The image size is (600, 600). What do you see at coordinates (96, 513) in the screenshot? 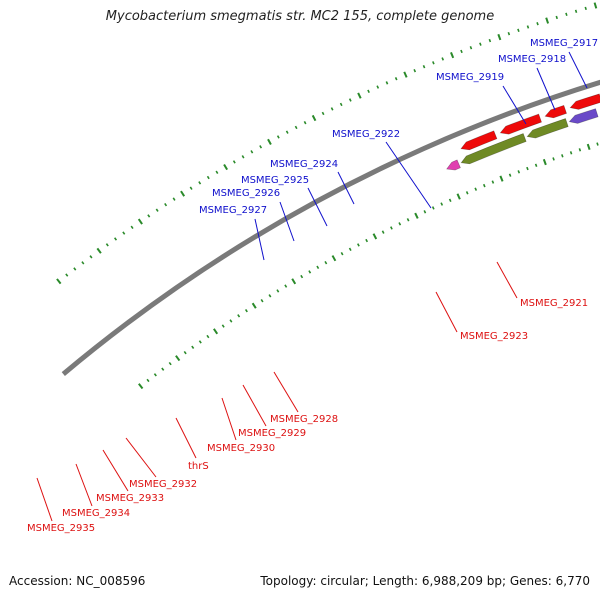
I see `gene-label: MSMEG_2934` at bounding box center [96, 513].